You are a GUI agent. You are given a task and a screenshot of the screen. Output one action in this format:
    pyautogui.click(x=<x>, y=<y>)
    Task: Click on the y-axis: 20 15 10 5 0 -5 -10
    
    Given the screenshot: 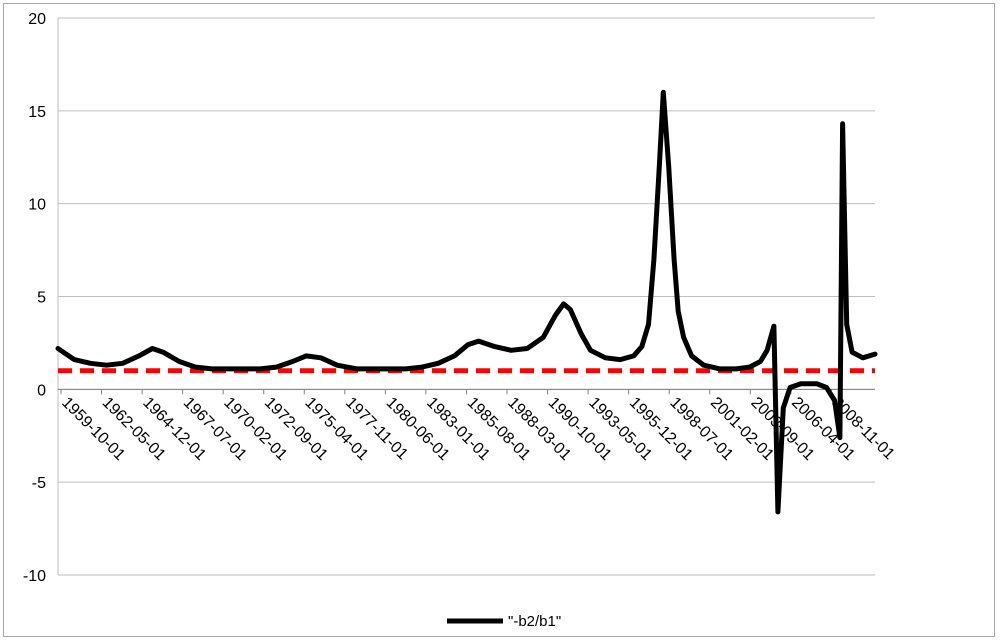 What is the action you would take?
    pyautogui.click(x=41, y=298)
    